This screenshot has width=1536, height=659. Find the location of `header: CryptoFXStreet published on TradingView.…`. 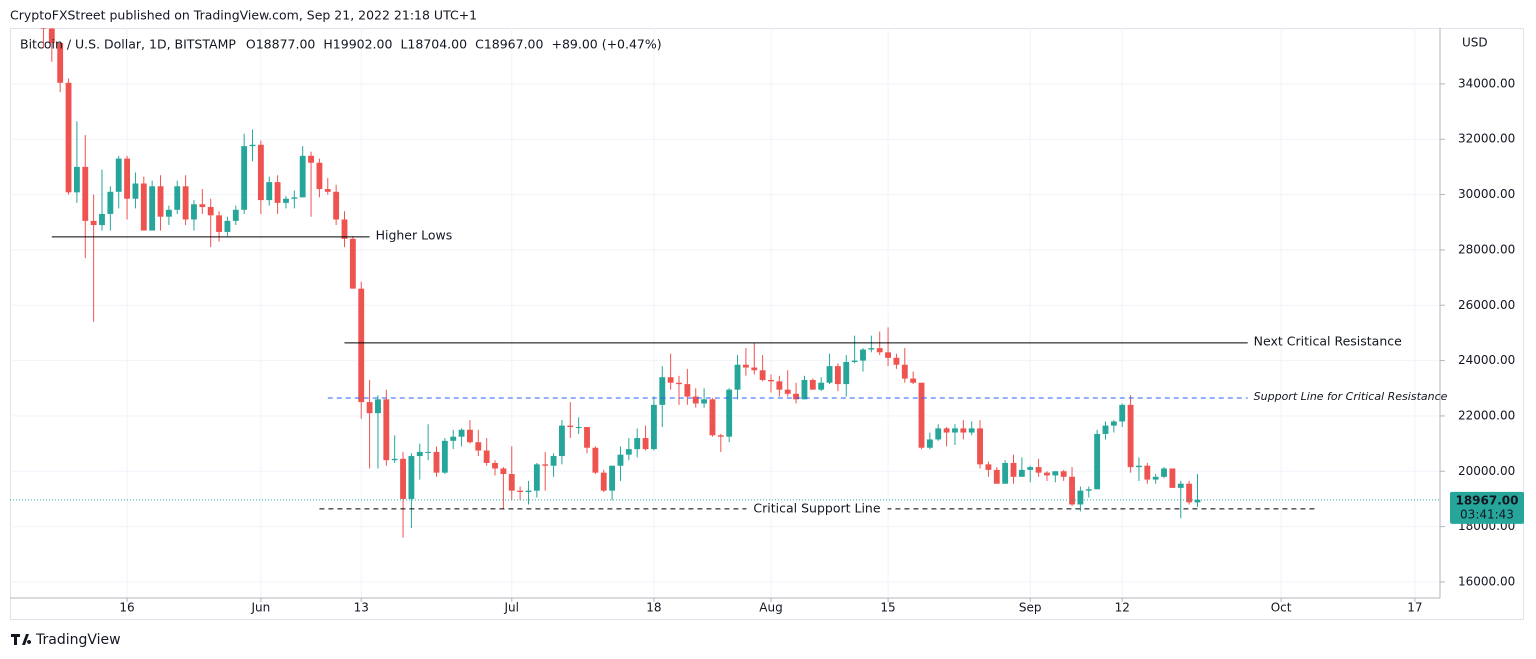

header: CryptoFXStreet published on TradingView.… is located at coordinates (243, 15).